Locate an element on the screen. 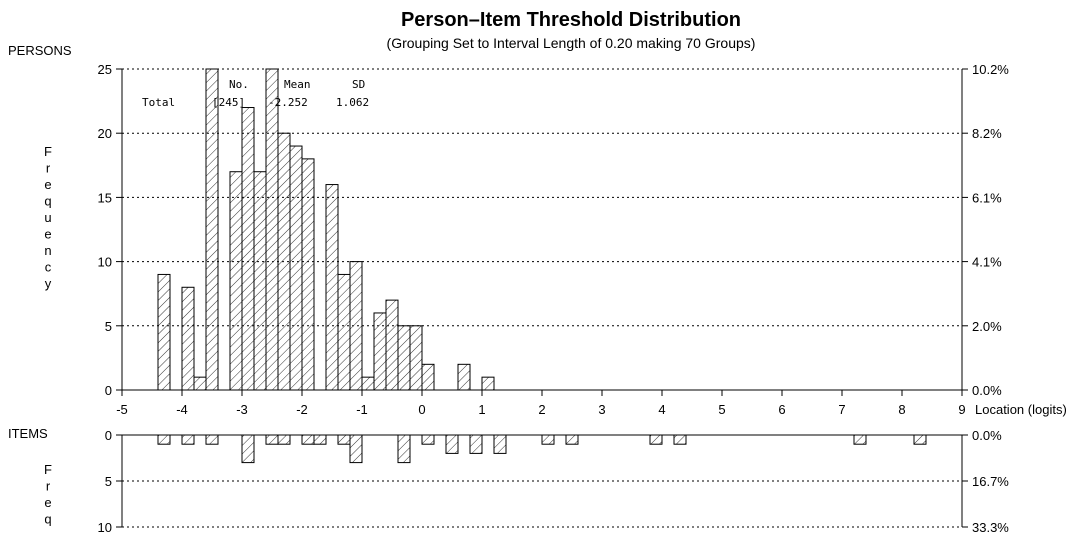 Image resolution: width=1084 pixels, height=546 pixels. persons-percent-tick-label: 2.0% is located at coordinates (987, 326).